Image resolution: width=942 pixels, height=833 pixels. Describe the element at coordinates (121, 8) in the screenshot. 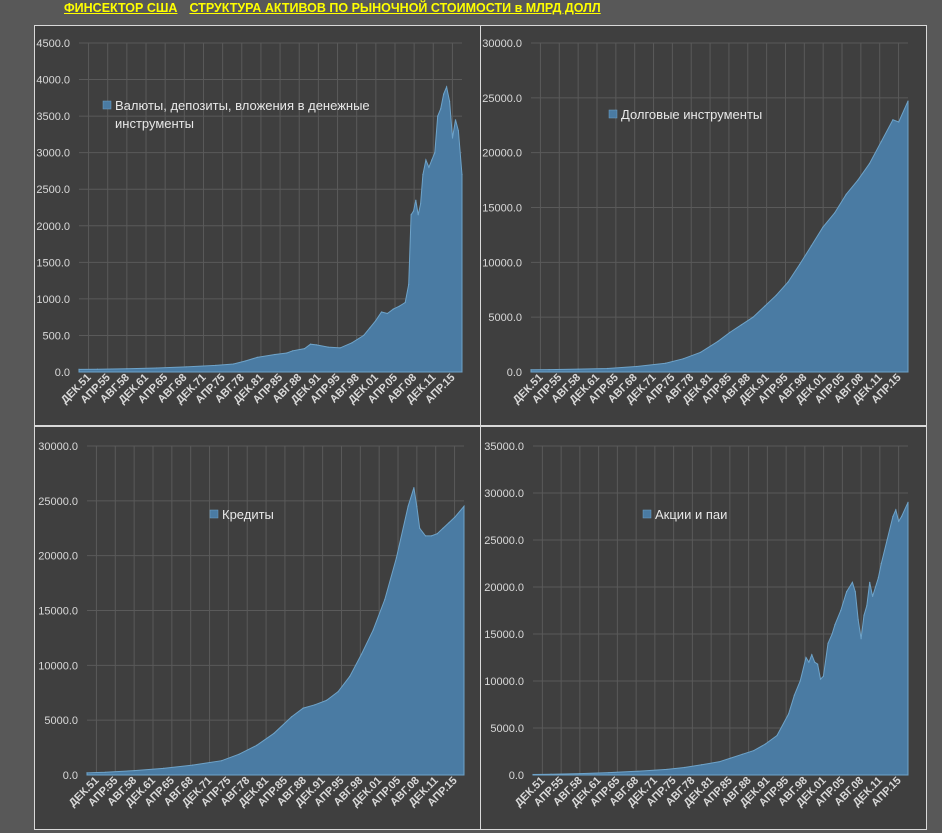

I see `title-finsector: ФИНСЕКТОР США` at that location.